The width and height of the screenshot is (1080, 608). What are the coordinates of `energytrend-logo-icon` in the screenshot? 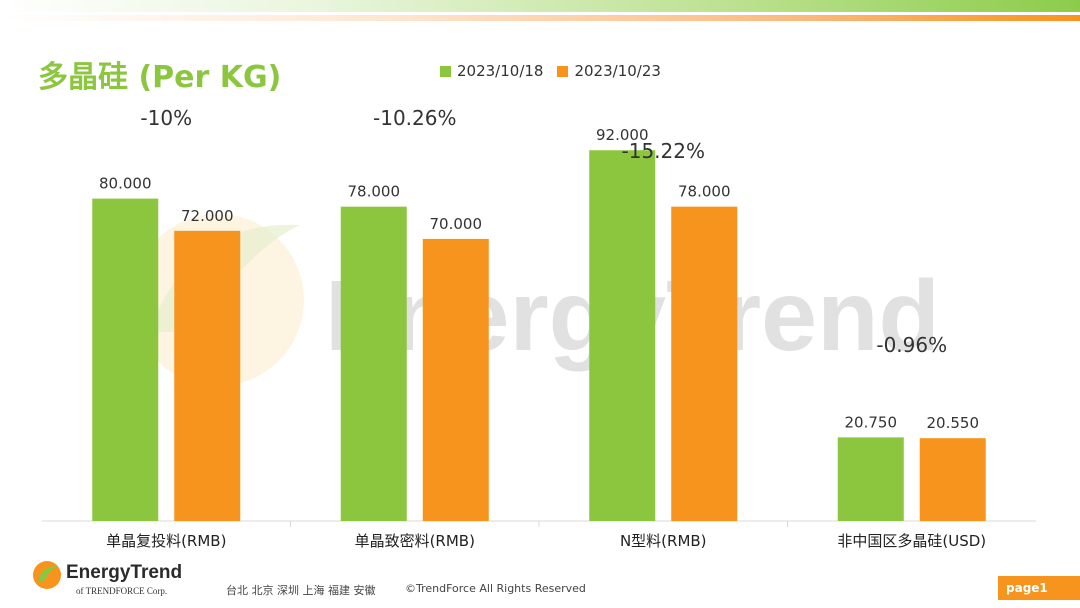 It's located at (47, 575).